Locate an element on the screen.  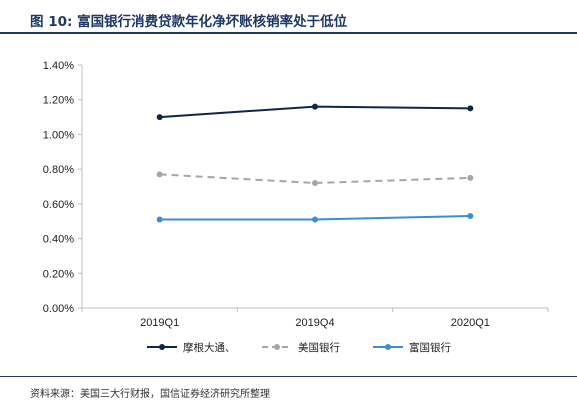
x-tick-label: 2020Q1 is located at coordinates (470, 323).